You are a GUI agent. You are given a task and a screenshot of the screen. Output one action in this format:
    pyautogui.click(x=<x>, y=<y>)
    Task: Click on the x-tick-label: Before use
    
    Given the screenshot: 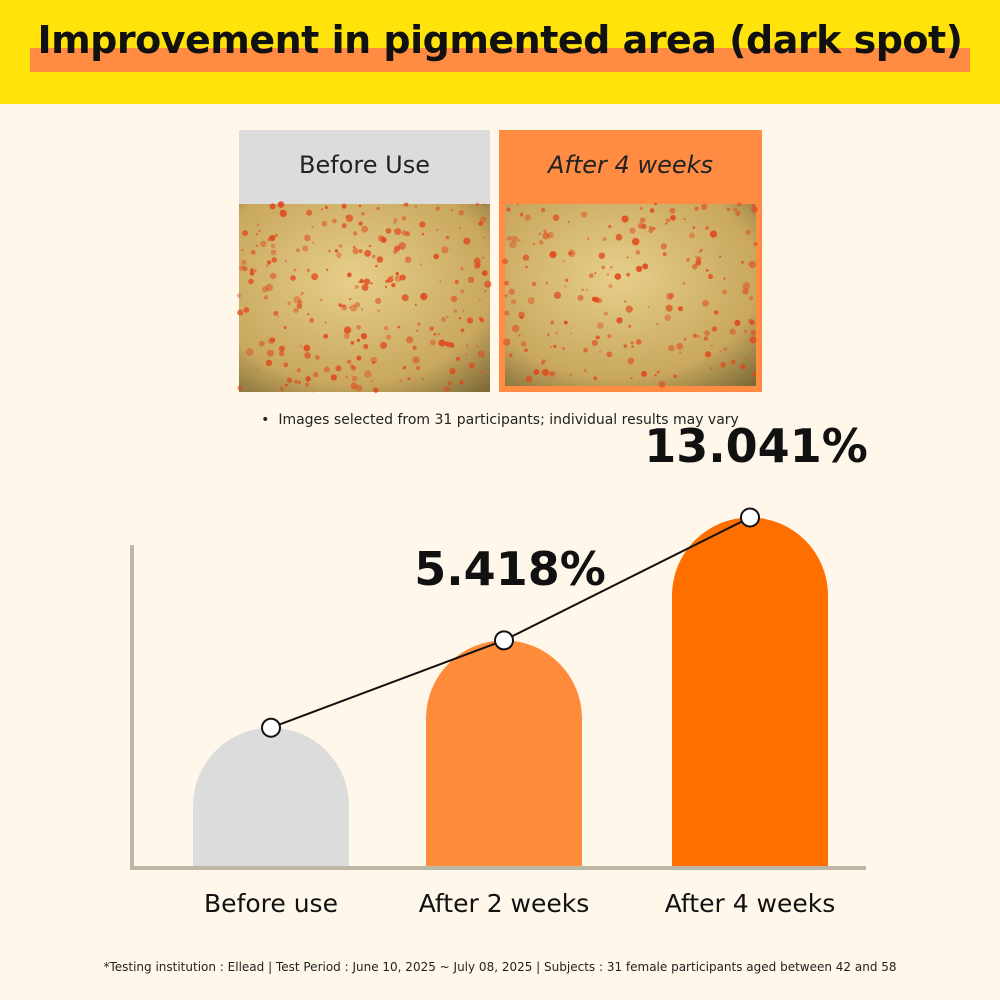 What is the action you would take?
    pyautogui.click(x=271, y=903)
    